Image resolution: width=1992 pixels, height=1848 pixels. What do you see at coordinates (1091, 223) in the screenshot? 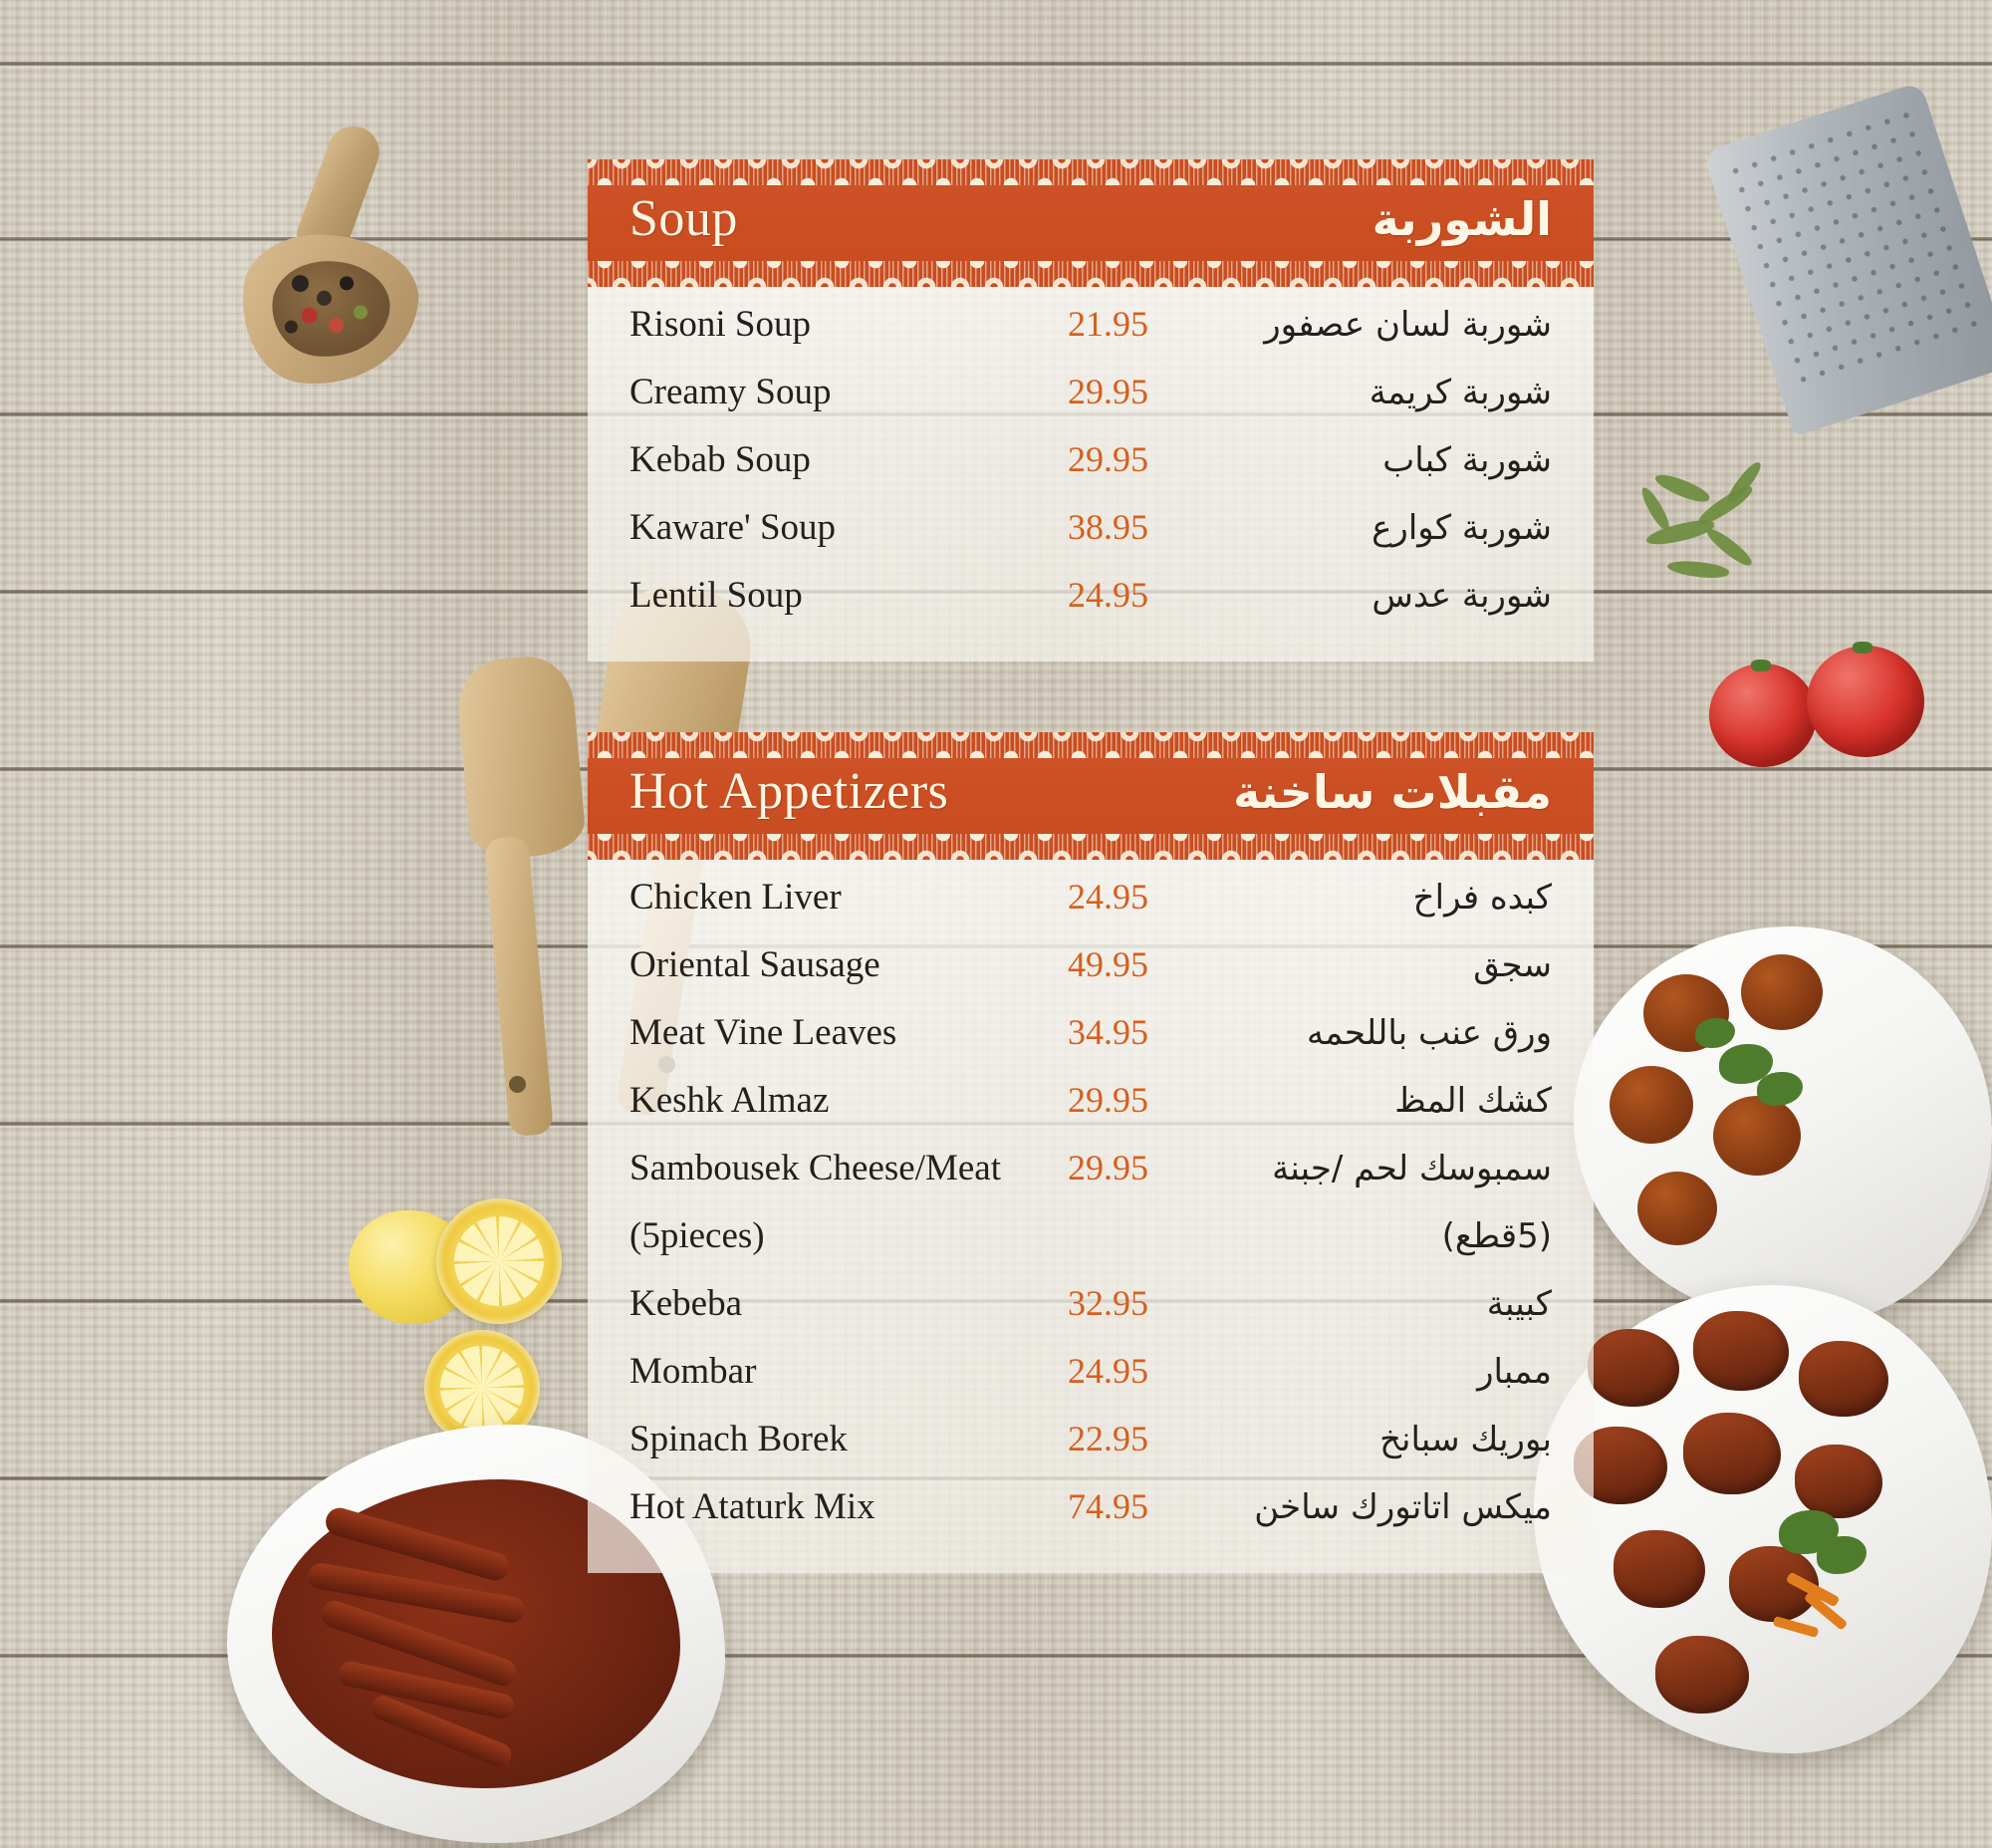
I see `section-header-soup: Soup الشوربة` at bounding box center [1091, 223].